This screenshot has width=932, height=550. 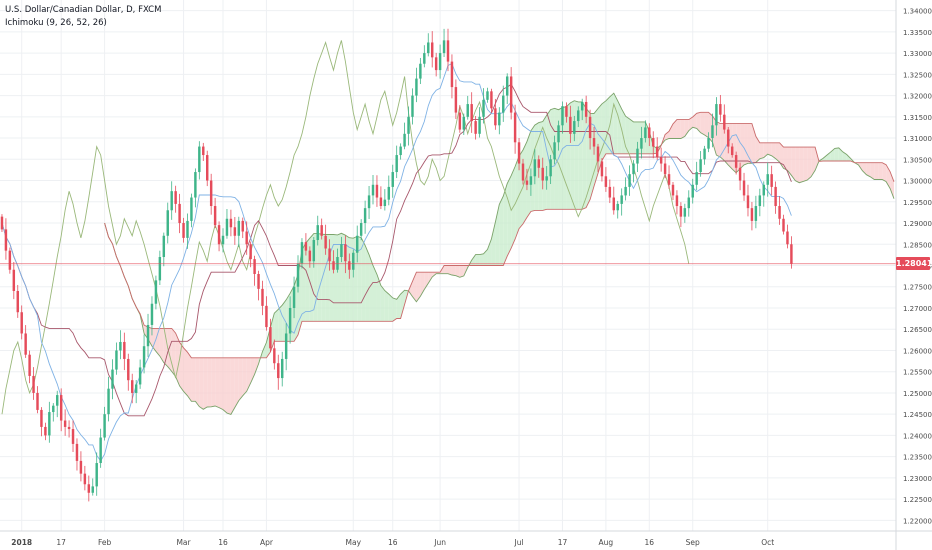 I want to click on indicator-legend: Ichimoku (9, 26, 52, 26), so click(x=56, y=23).